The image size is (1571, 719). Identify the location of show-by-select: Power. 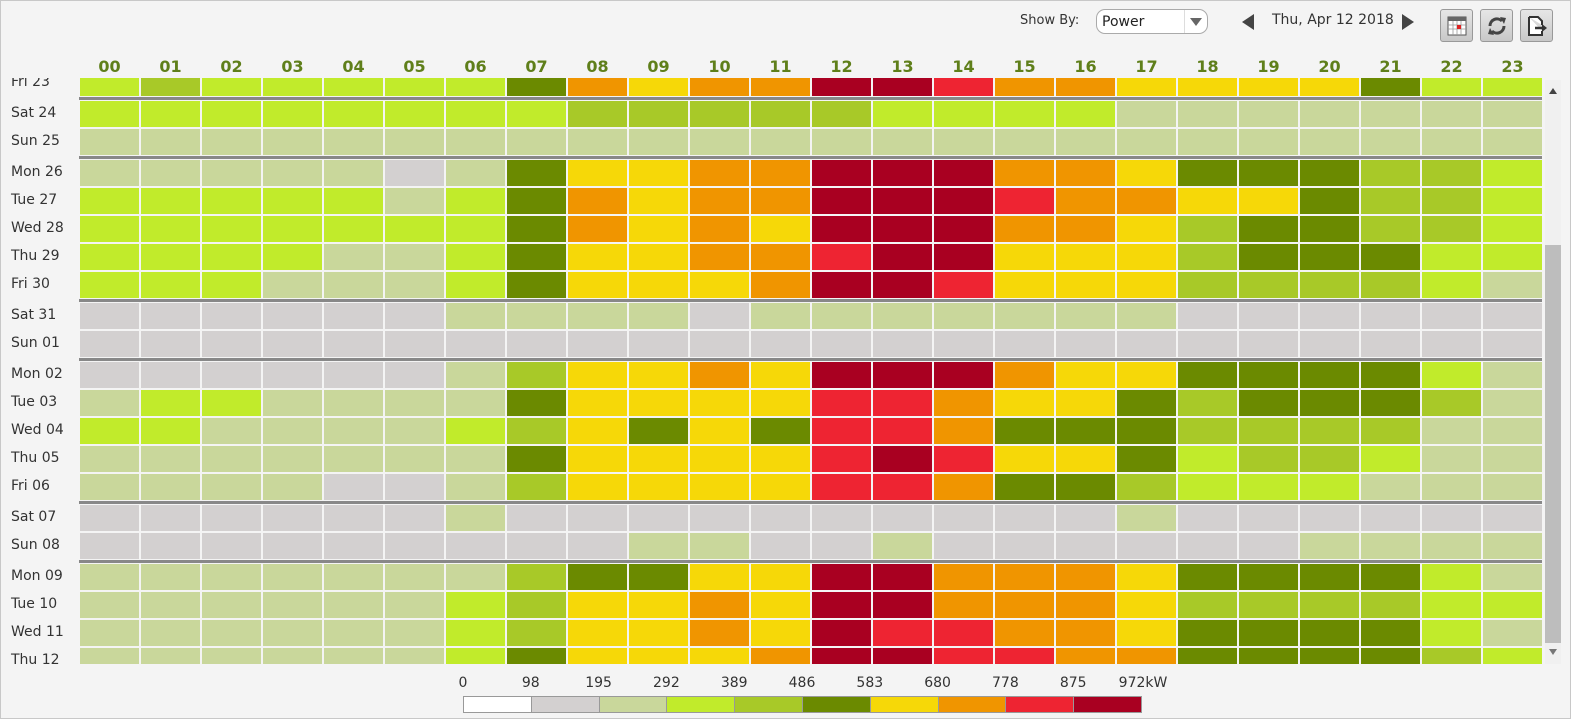
(1152, 21).